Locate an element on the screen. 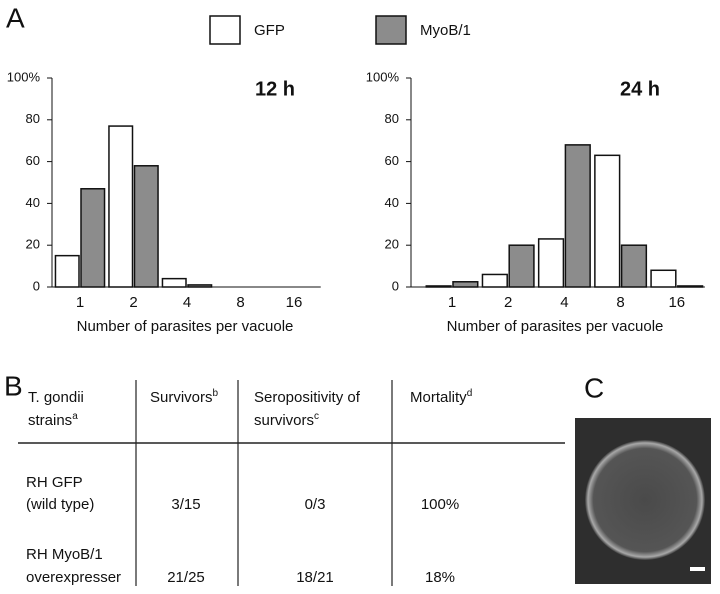  header-sup: c is located at coordinates (316, 416).